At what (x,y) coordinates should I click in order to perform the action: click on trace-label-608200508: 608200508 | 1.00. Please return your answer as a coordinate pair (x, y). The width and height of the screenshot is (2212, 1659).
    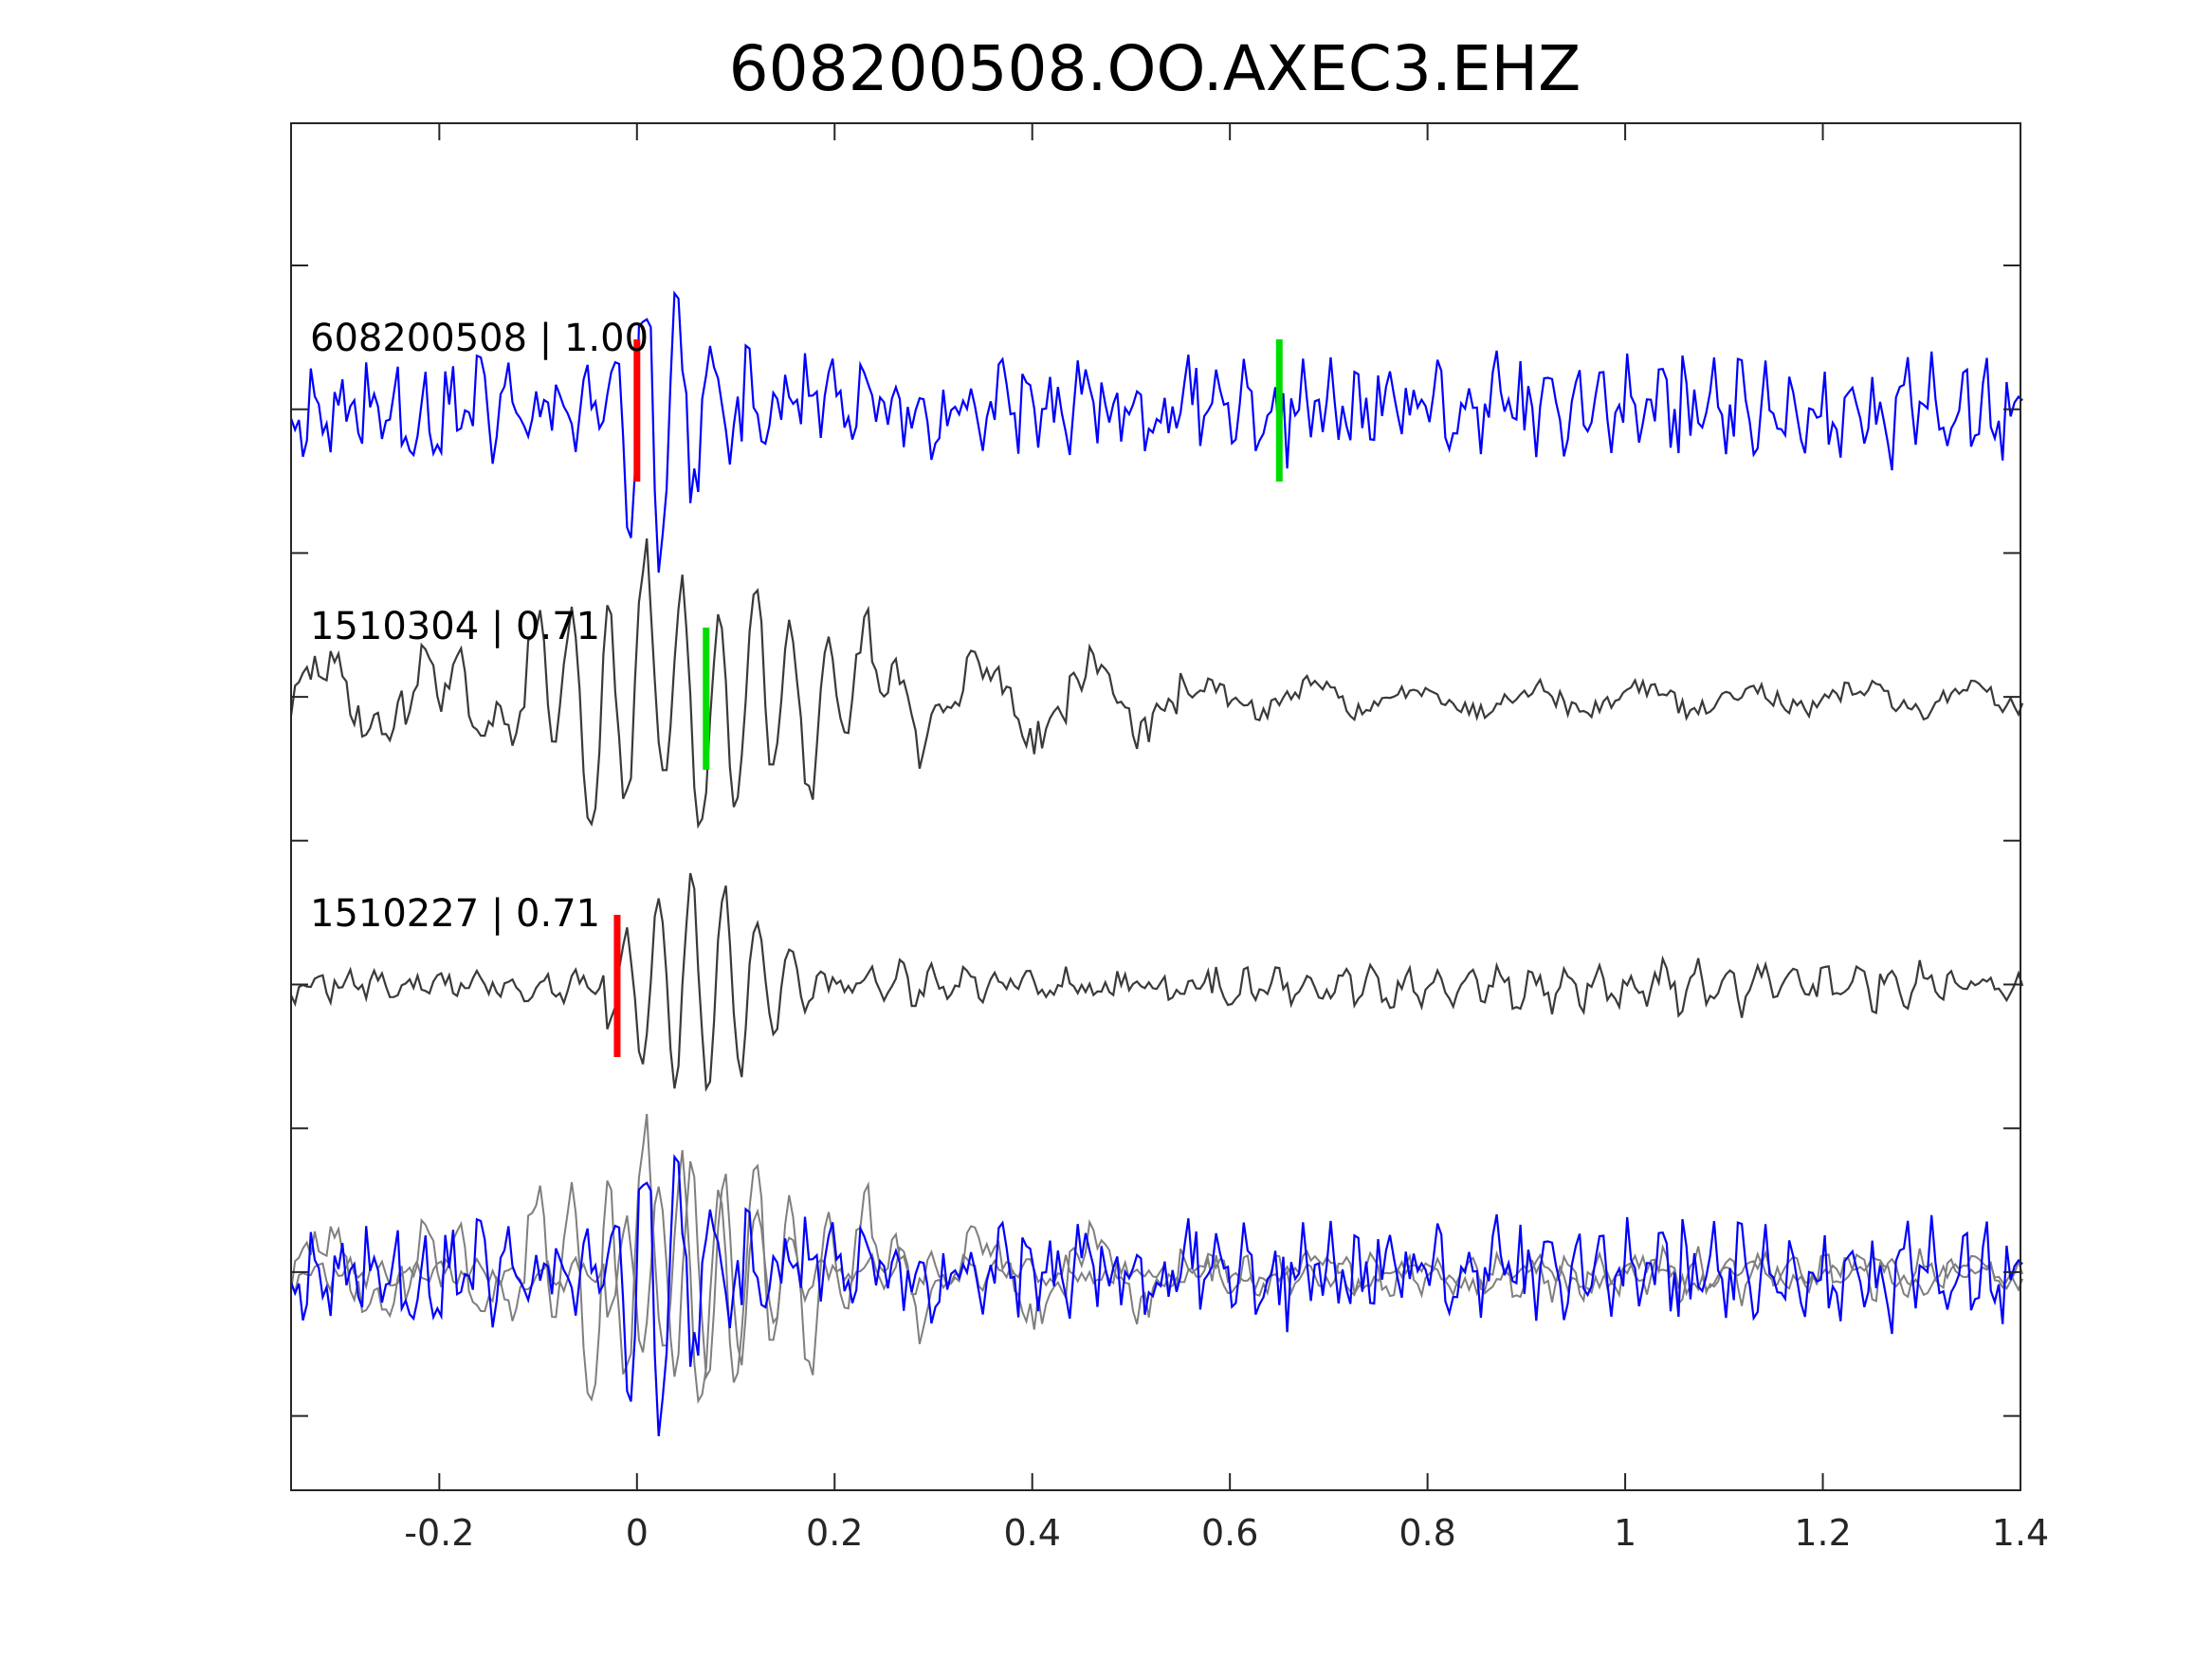
    Looking at the image, I should click on (479, 338).